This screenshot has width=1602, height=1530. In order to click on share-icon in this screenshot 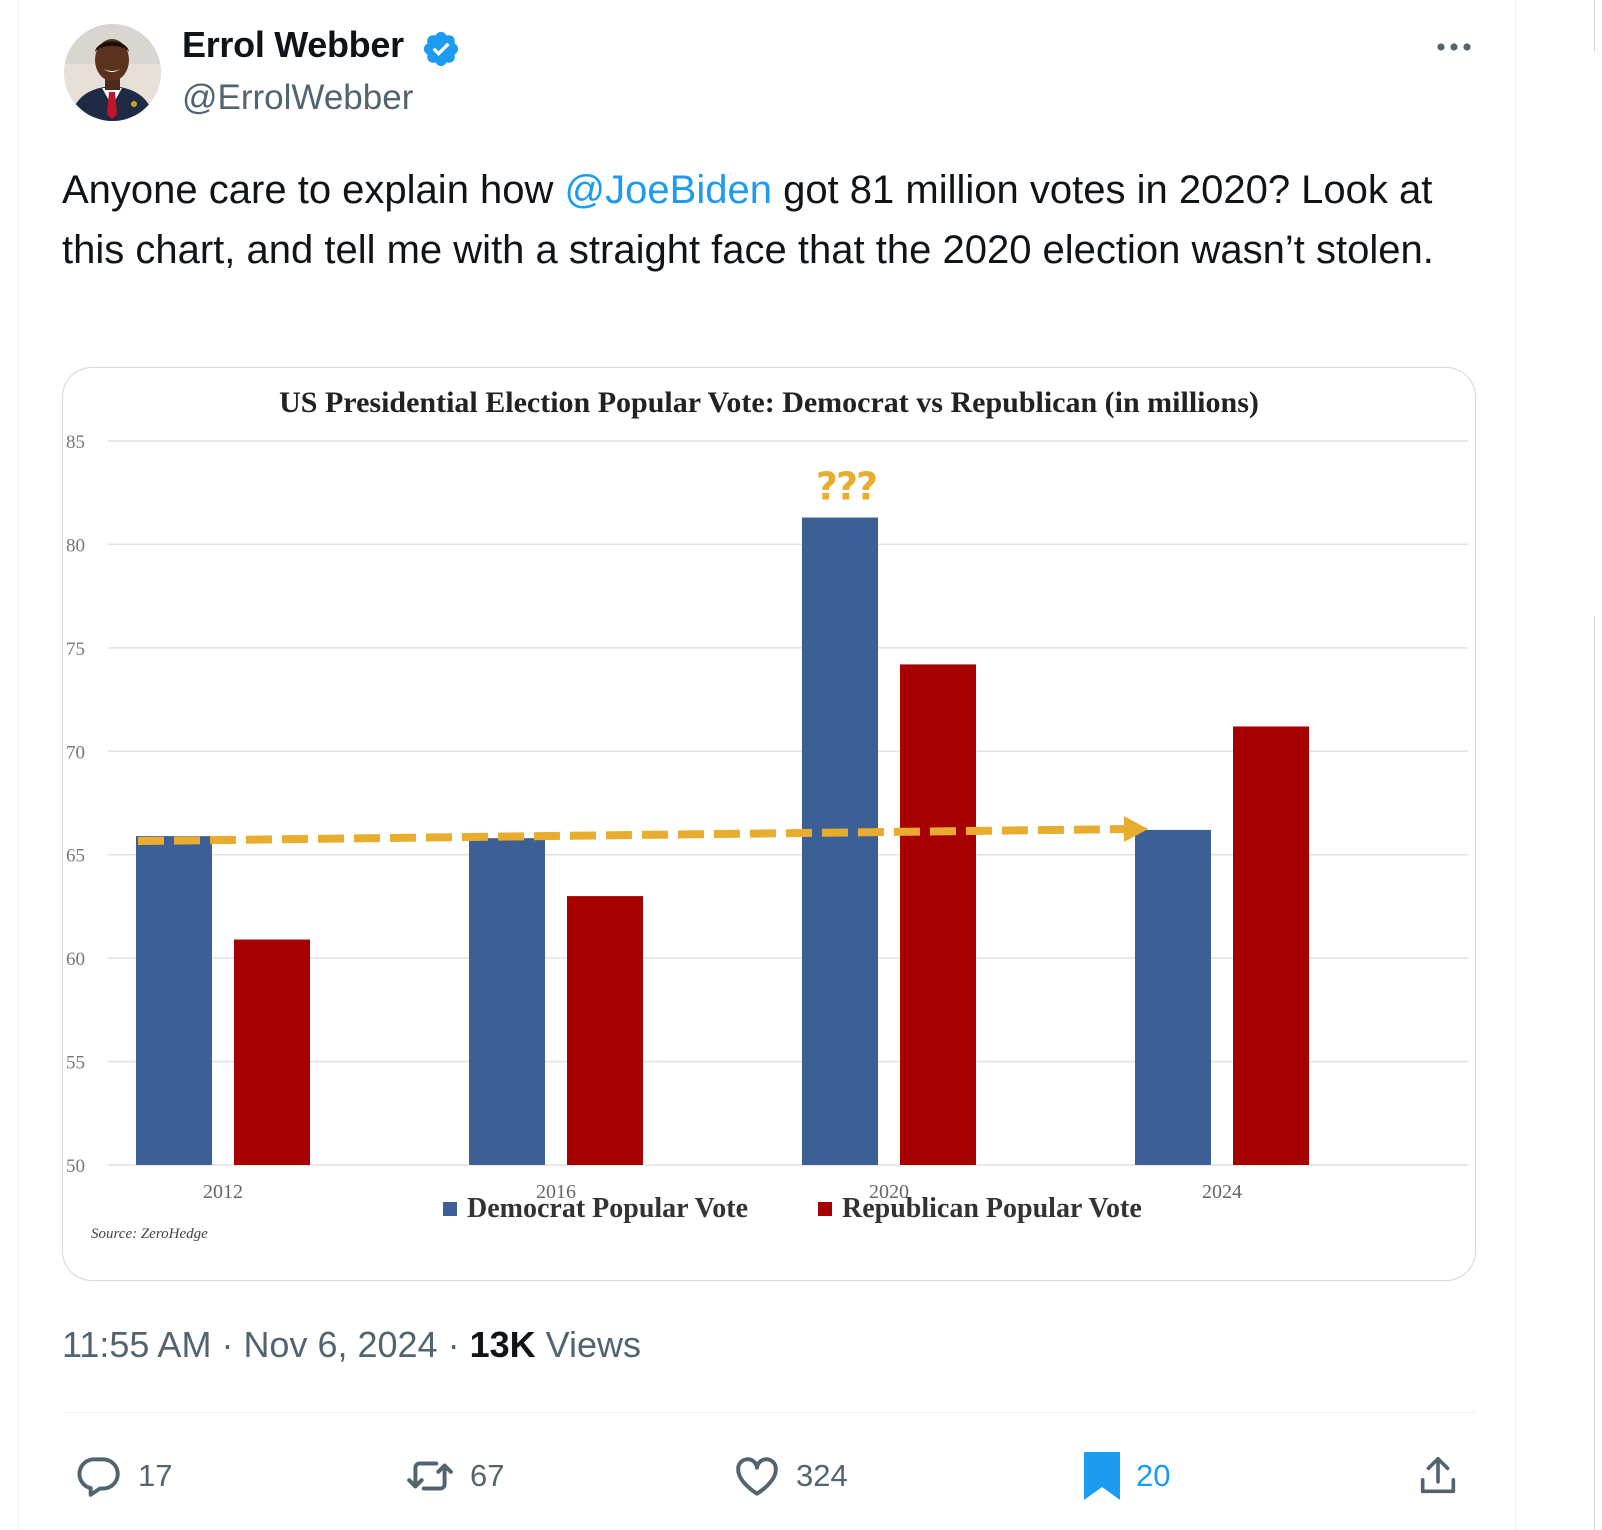, I will do `click(1438, 1475)`.